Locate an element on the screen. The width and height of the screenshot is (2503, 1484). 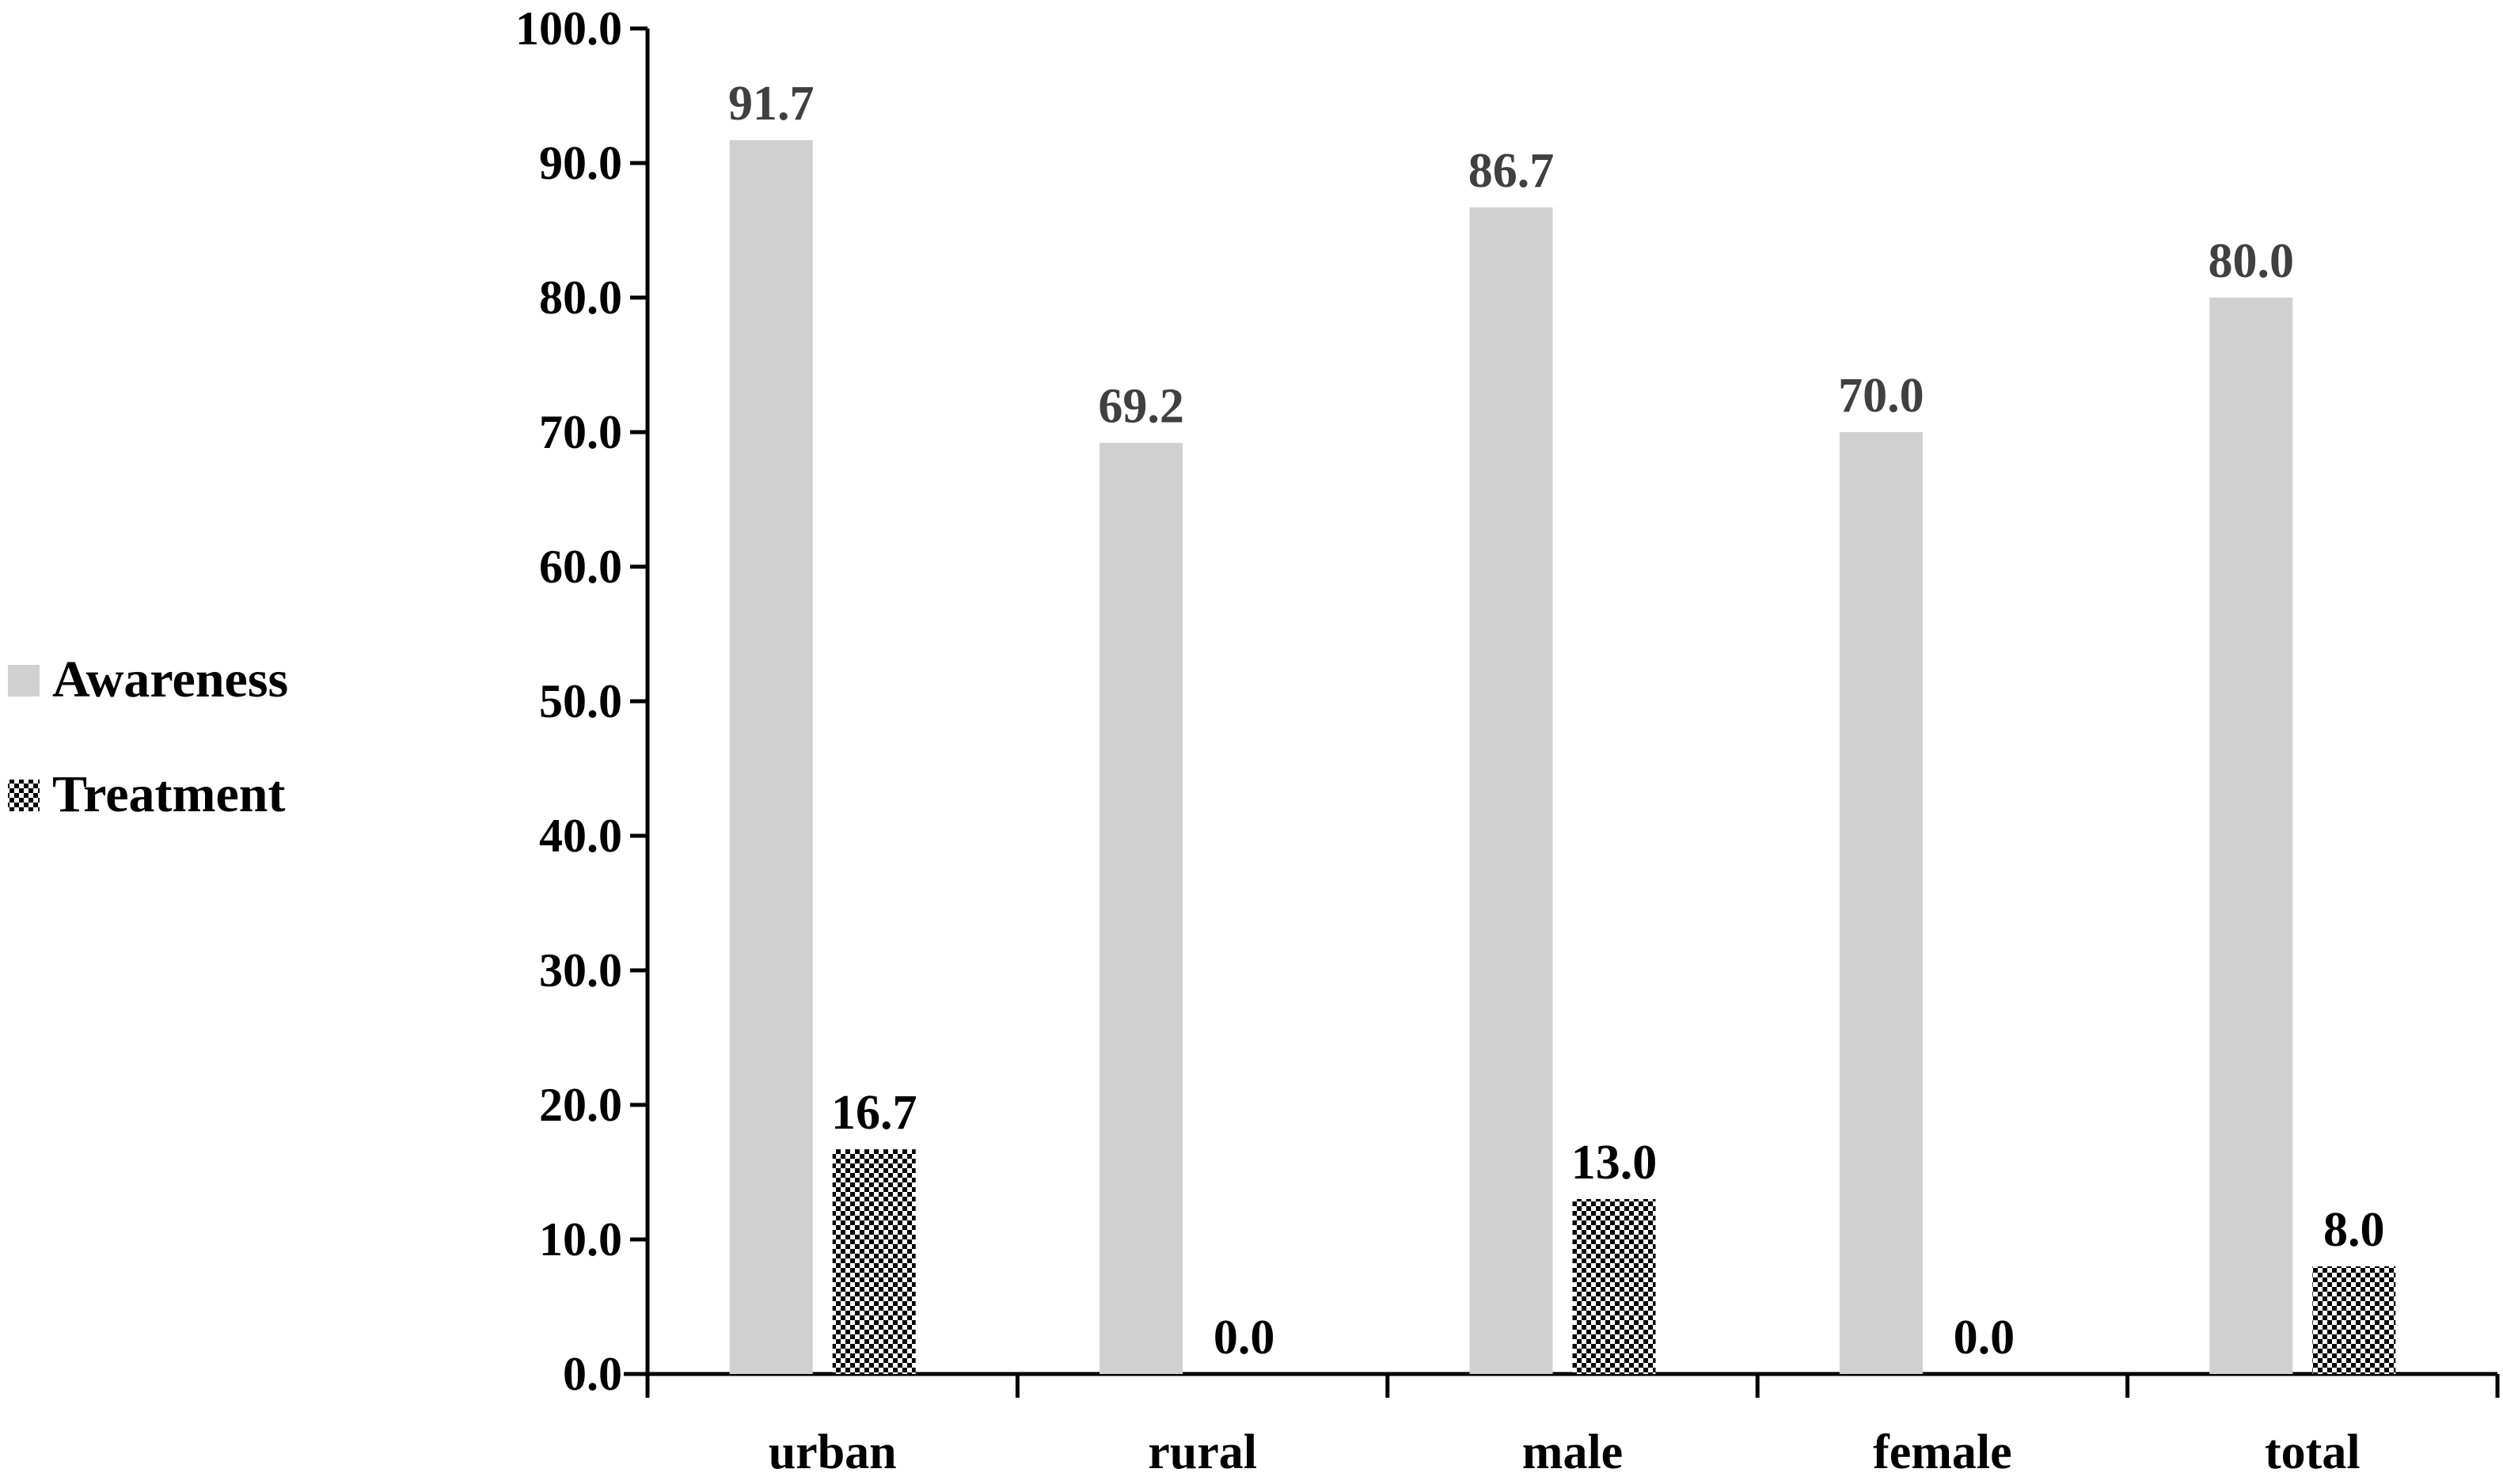
y-tick-label: 50.0 is located at coordinates (580, 701).